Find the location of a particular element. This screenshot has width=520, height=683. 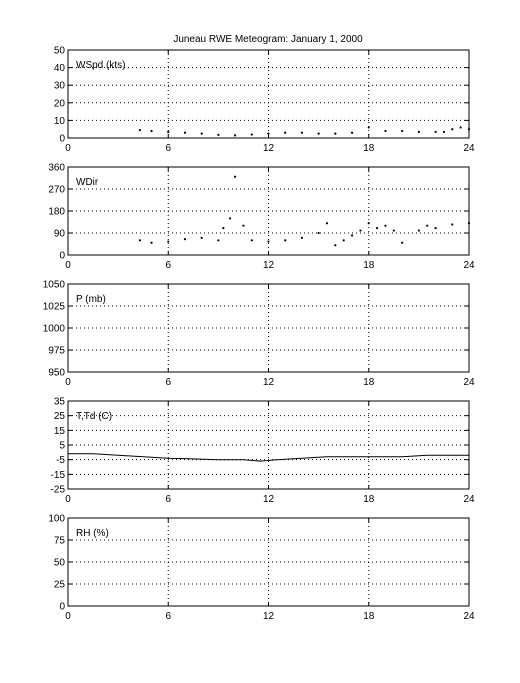

panel-label-rh: RH (%) is located at coordinates (92, 533).